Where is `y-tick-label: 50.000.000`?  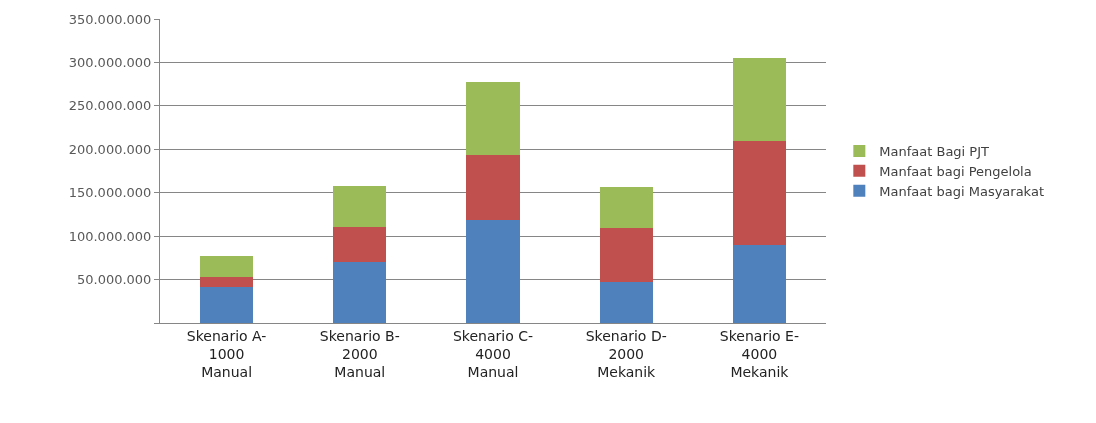 y-tick-label: 50.000.000 is located at coordinates (114, 280).